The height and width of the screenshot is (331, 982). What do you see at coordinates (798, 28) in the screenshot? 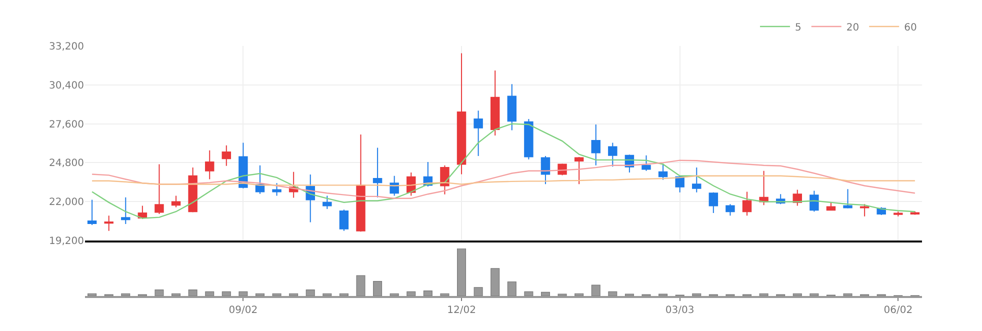
I see `legend-label: 5` at bounding box center [798, 28].